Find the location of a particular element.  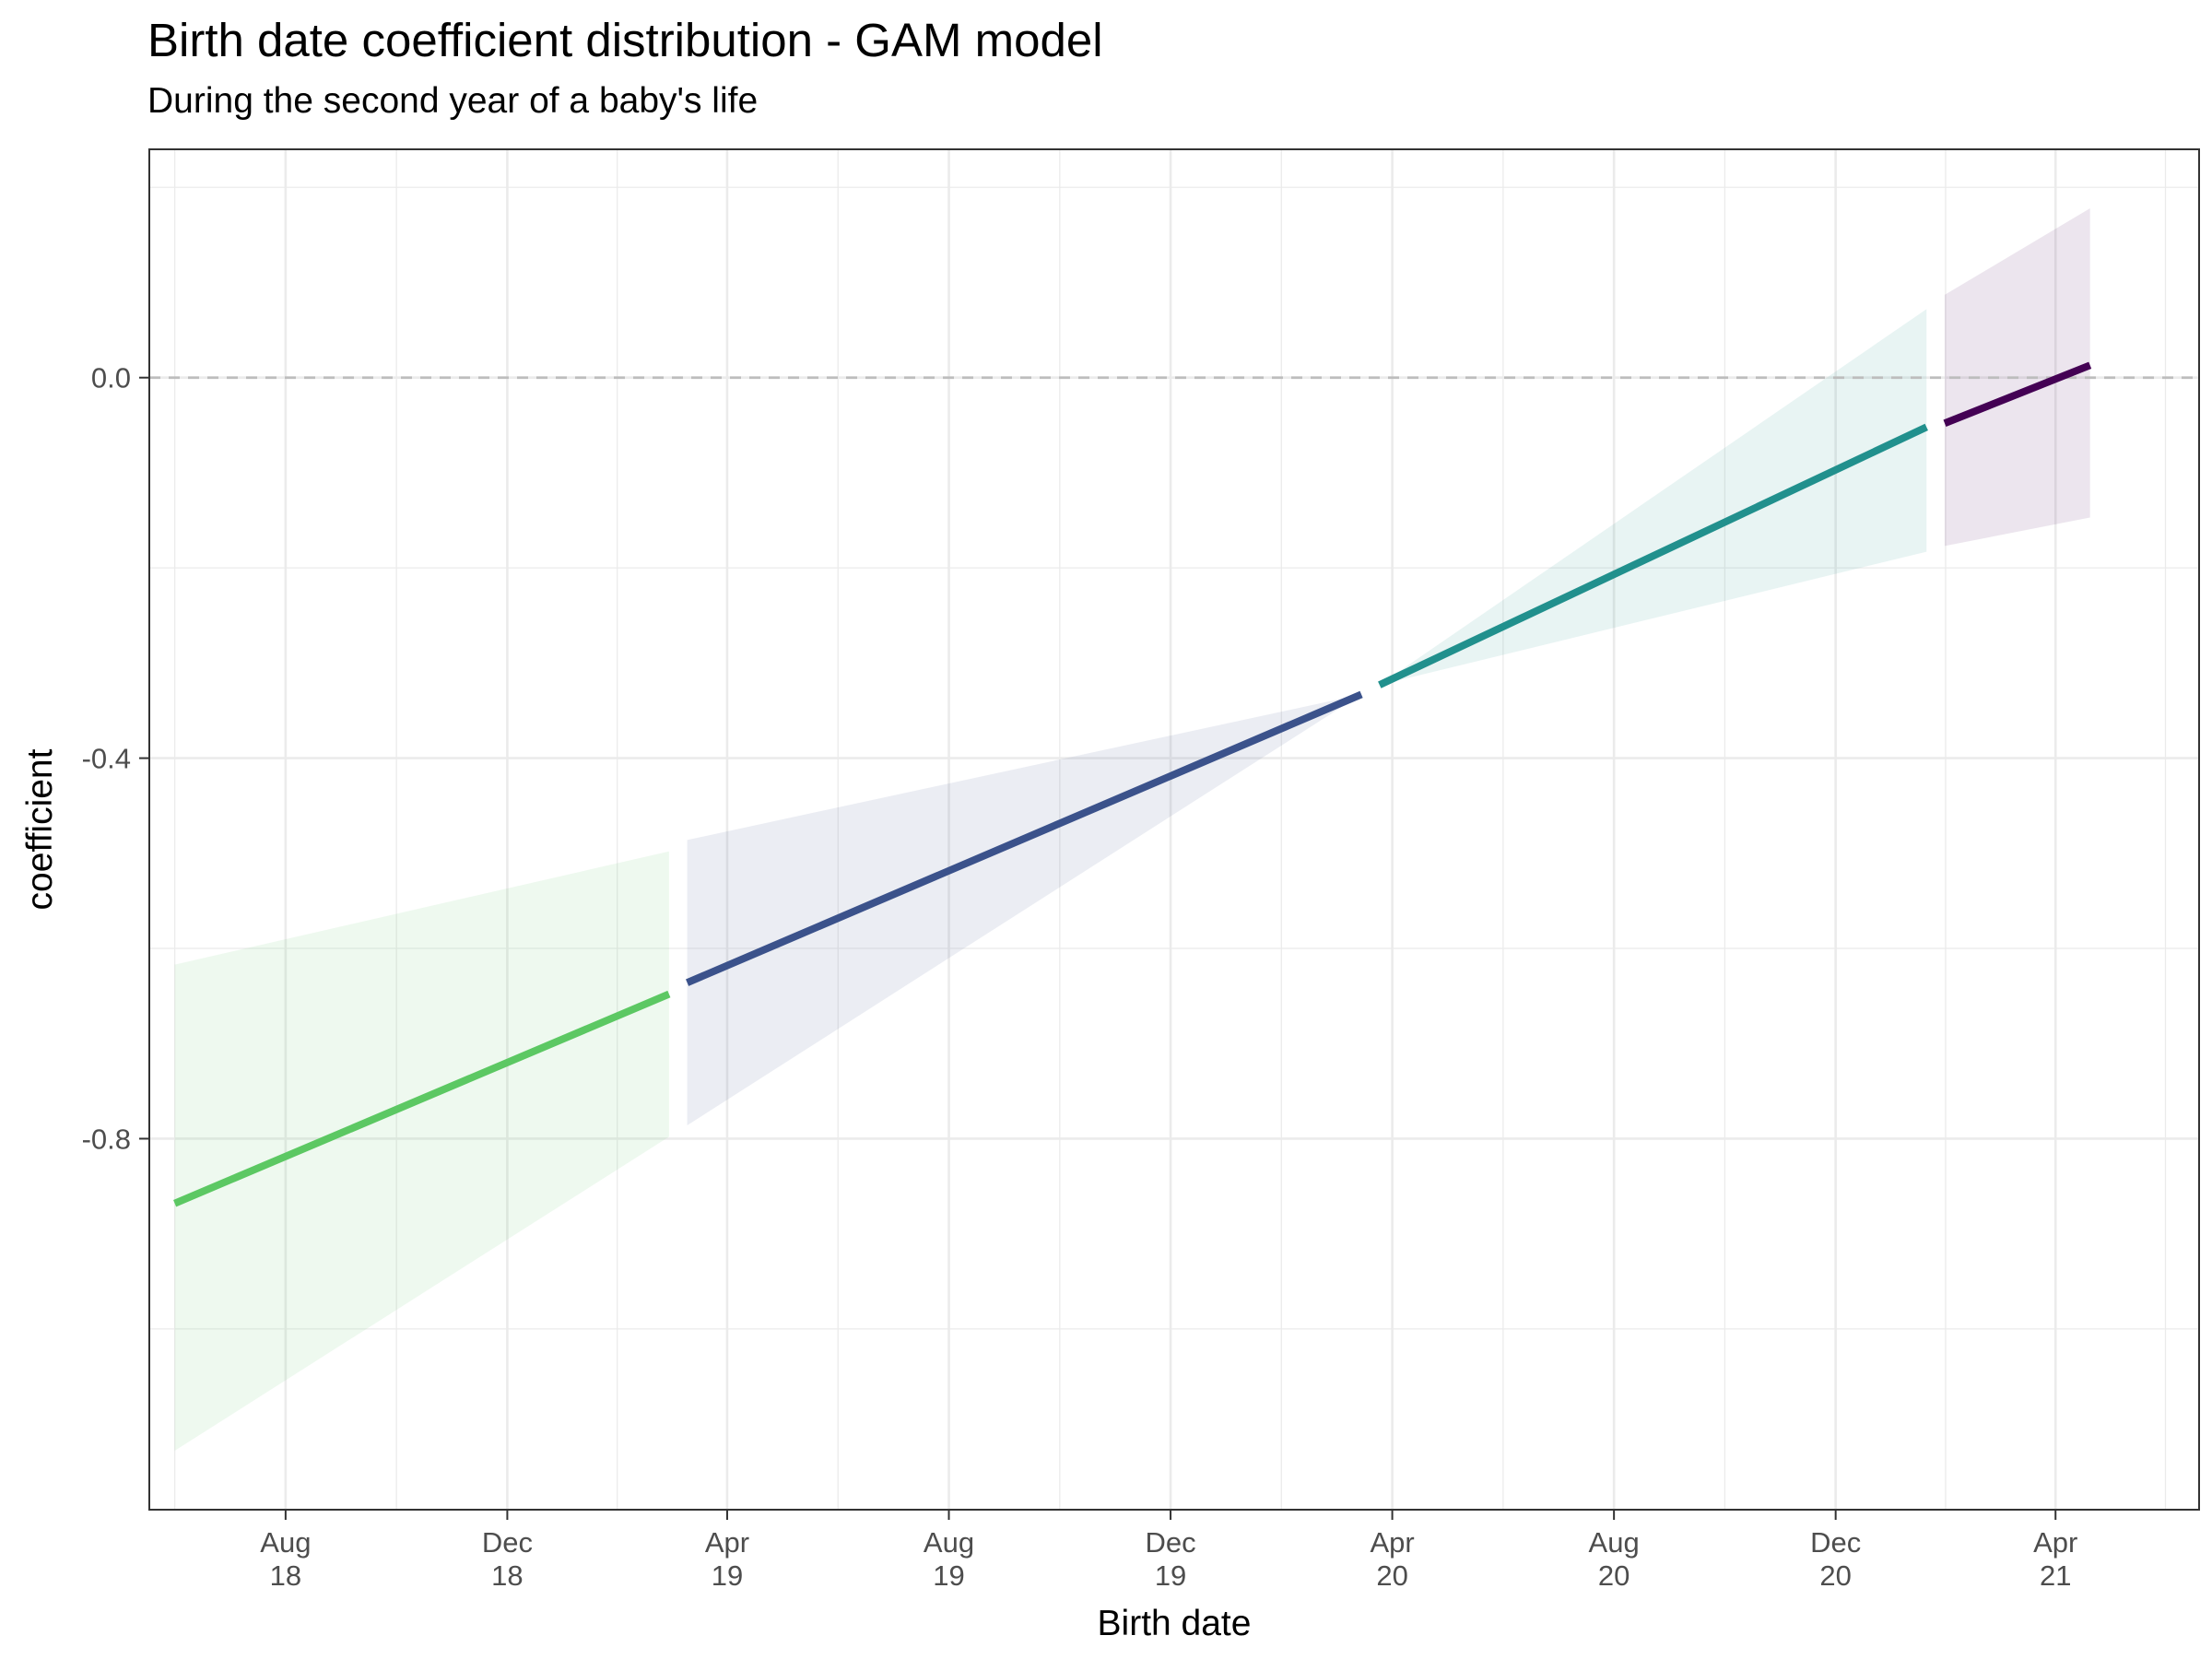

x-tick-label: Dec 18 is located at coordinates (507, 1559).